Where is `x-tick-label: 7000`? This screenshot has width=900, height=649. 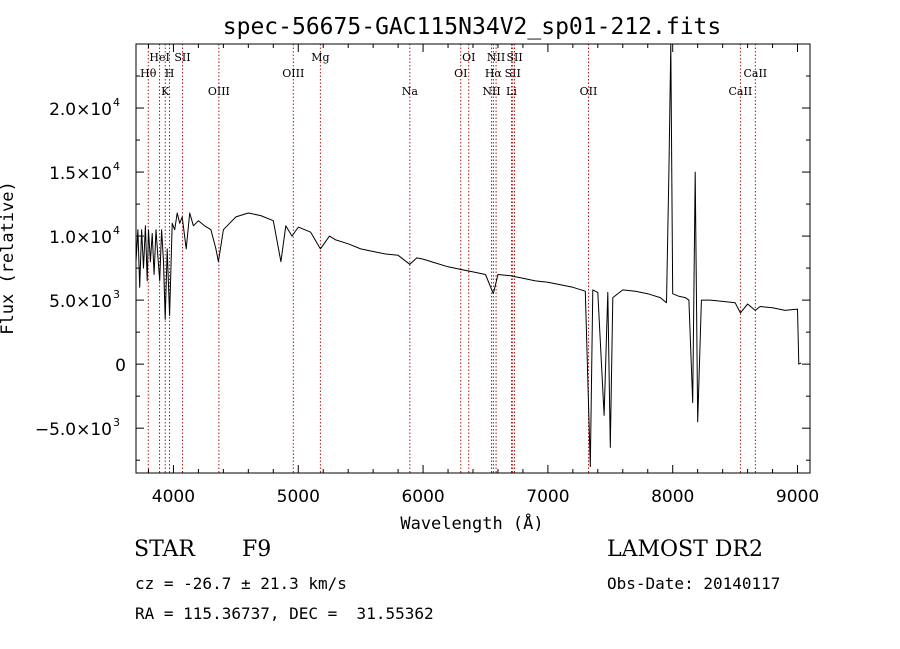
x-tick-label: 7000 is located at coordinates (547, 497).